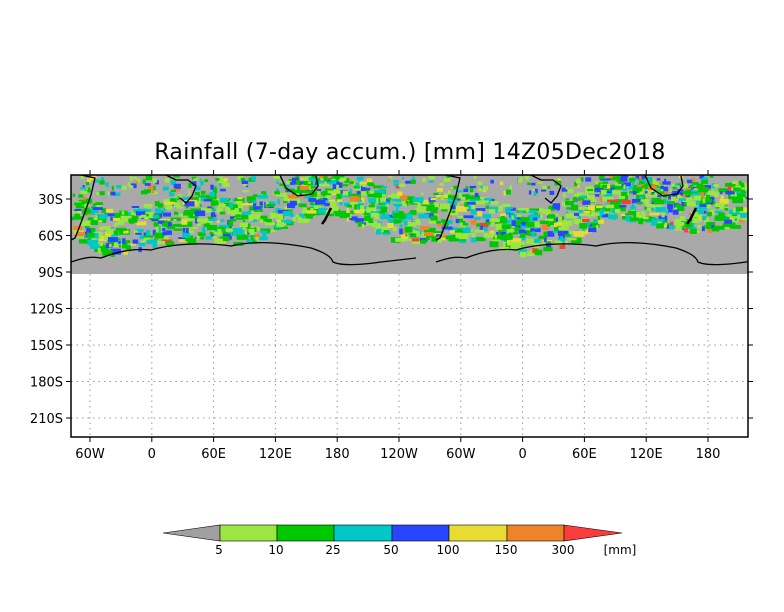 The width and height of the screenshot is (784, 612). I want to click on africa-coastline, so click(181, 189).